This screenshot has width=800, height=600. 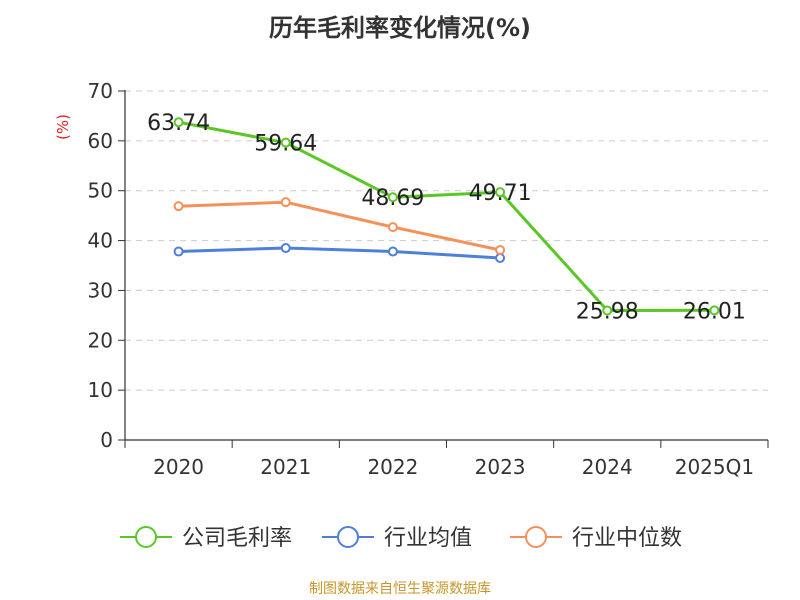 What do you see at coordinates (178, 467) in the screenshot?
I see `x-tick-label: 2020` at bounding box center [178, 467].